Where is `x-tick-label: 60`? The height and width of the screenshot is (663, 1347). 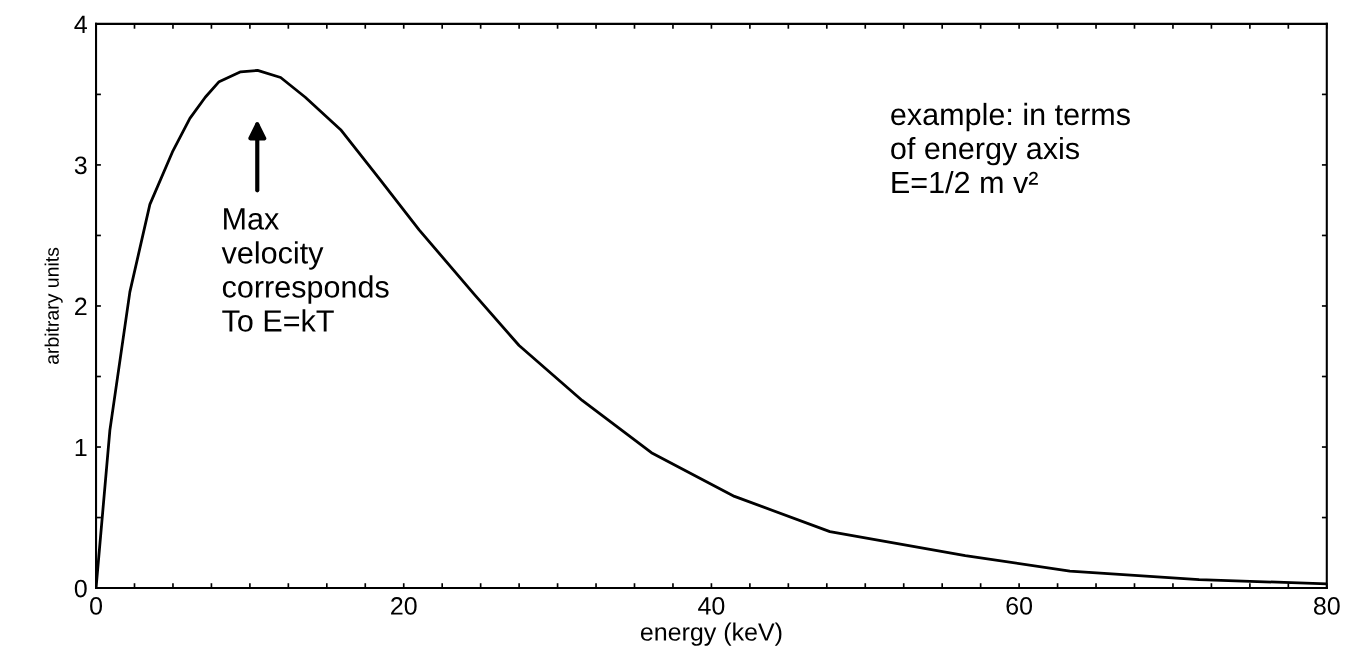
x-tick-label: 60 is located at coordinates (1019, 606).